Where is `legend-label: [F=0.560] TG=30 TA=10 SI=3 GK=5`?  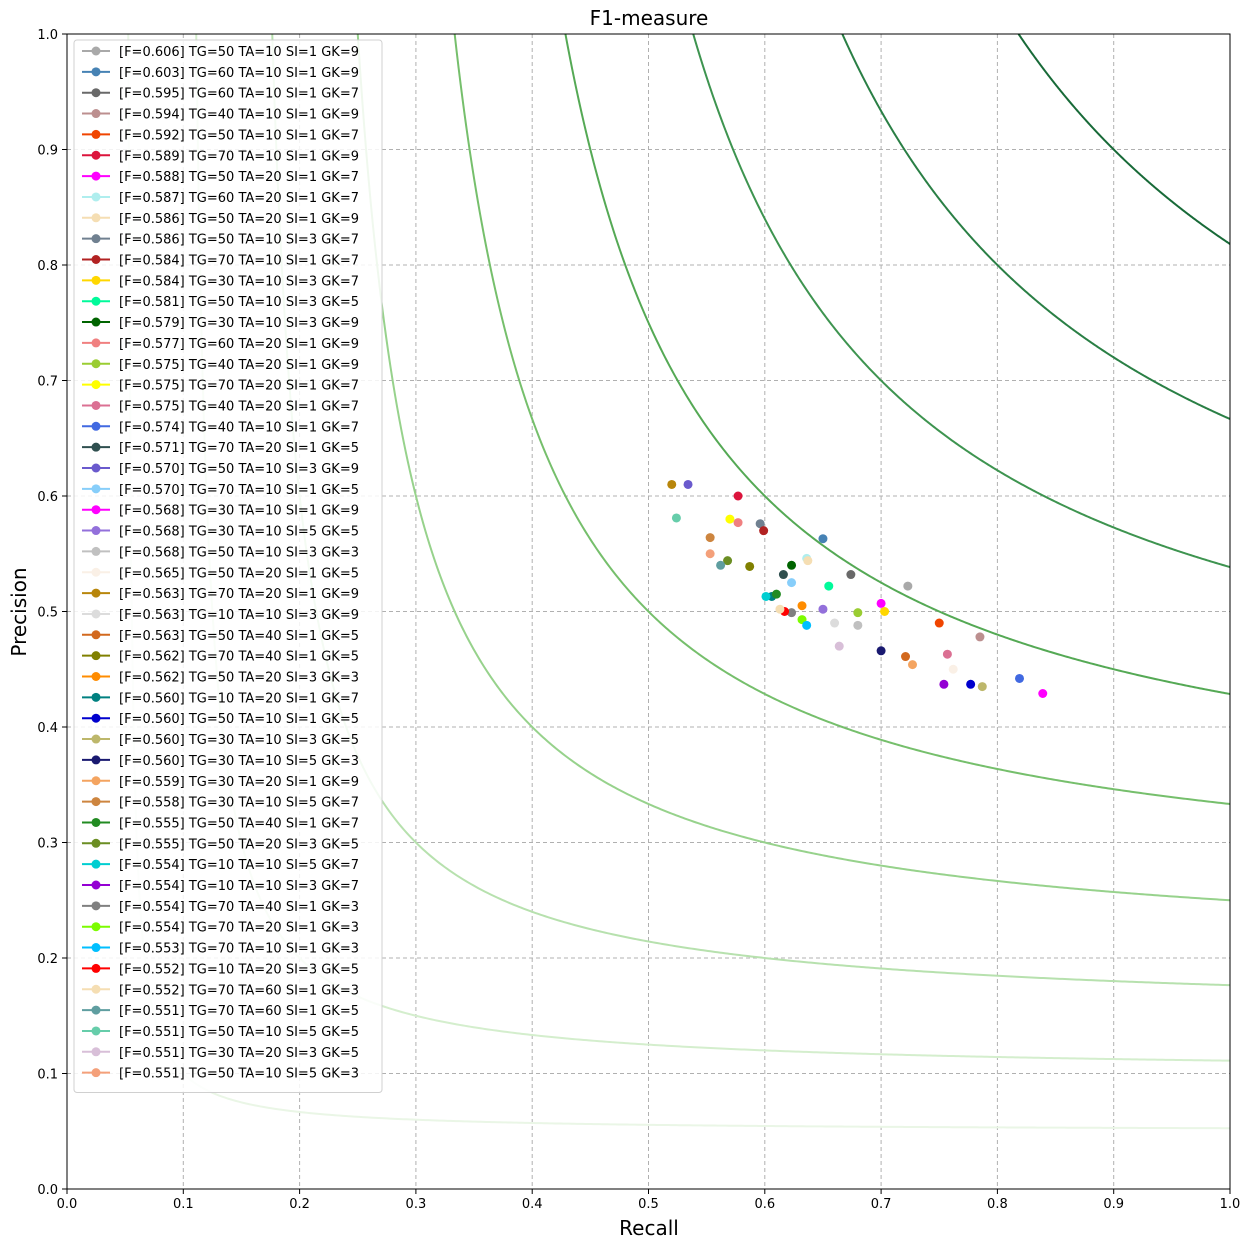 legend-label: [F=0.560] TG=30 TA=10 SI=3 GK=5 is located at coordinates (239, 740).